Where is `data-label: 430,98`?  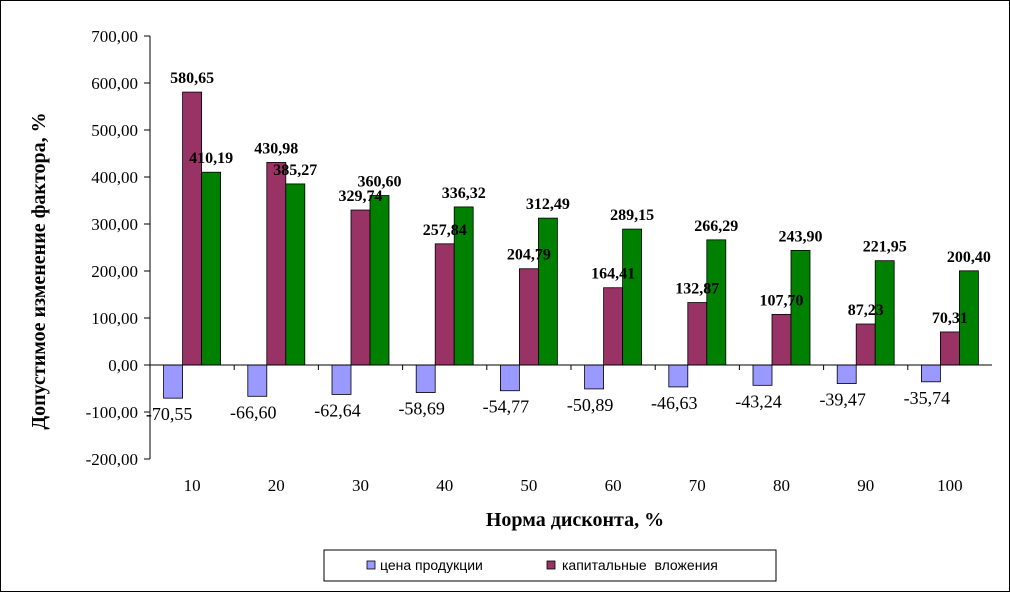 data-label: 430,98 is located at coordinates (276, 148).